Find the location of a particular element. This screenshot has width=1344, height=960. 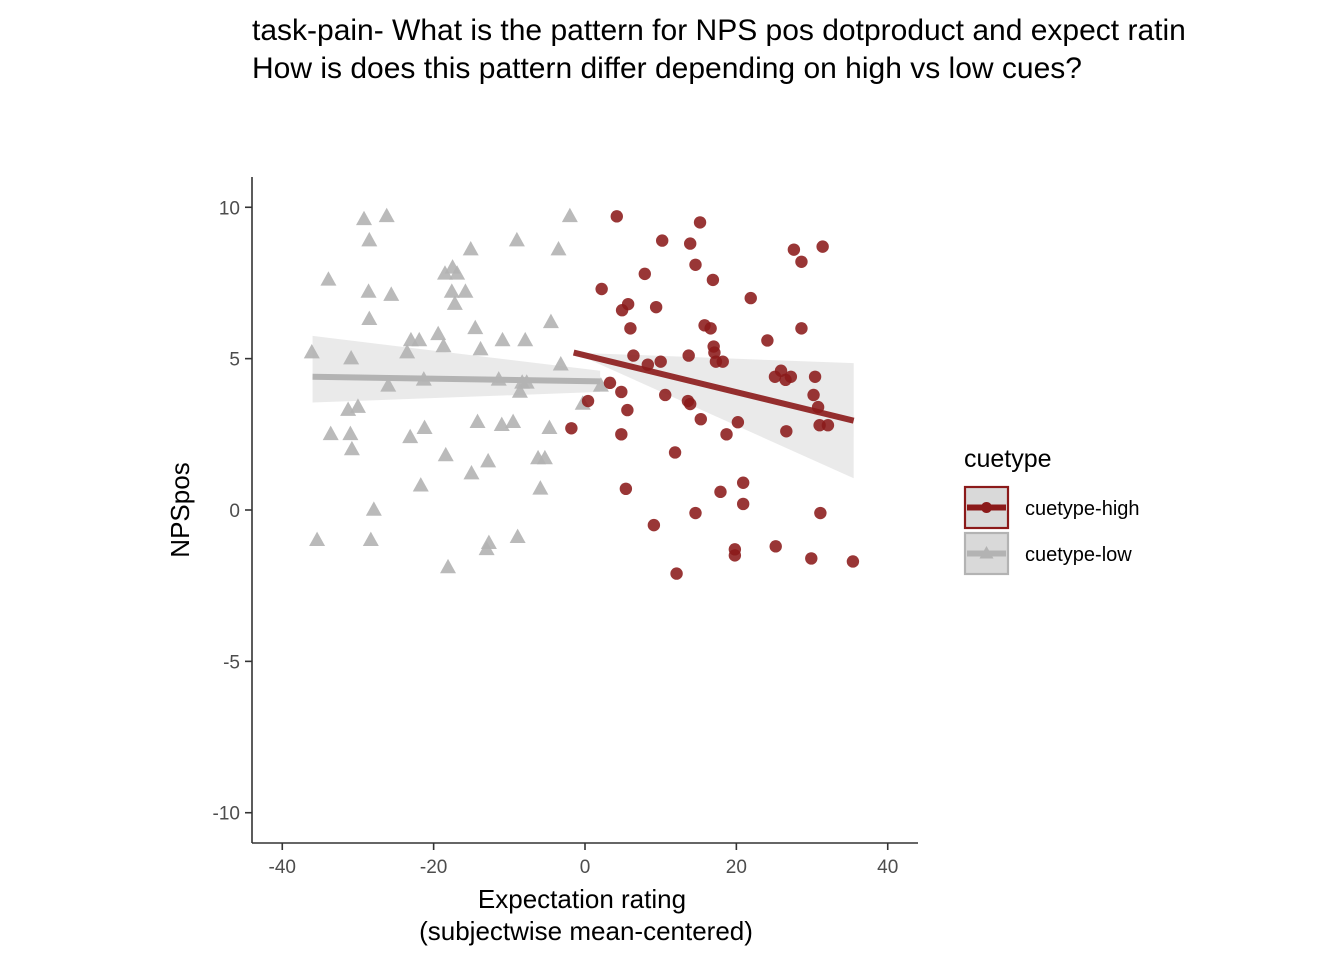

legend-item-cuetype-high: cuetype-high is located at coordinates (1051, 507).